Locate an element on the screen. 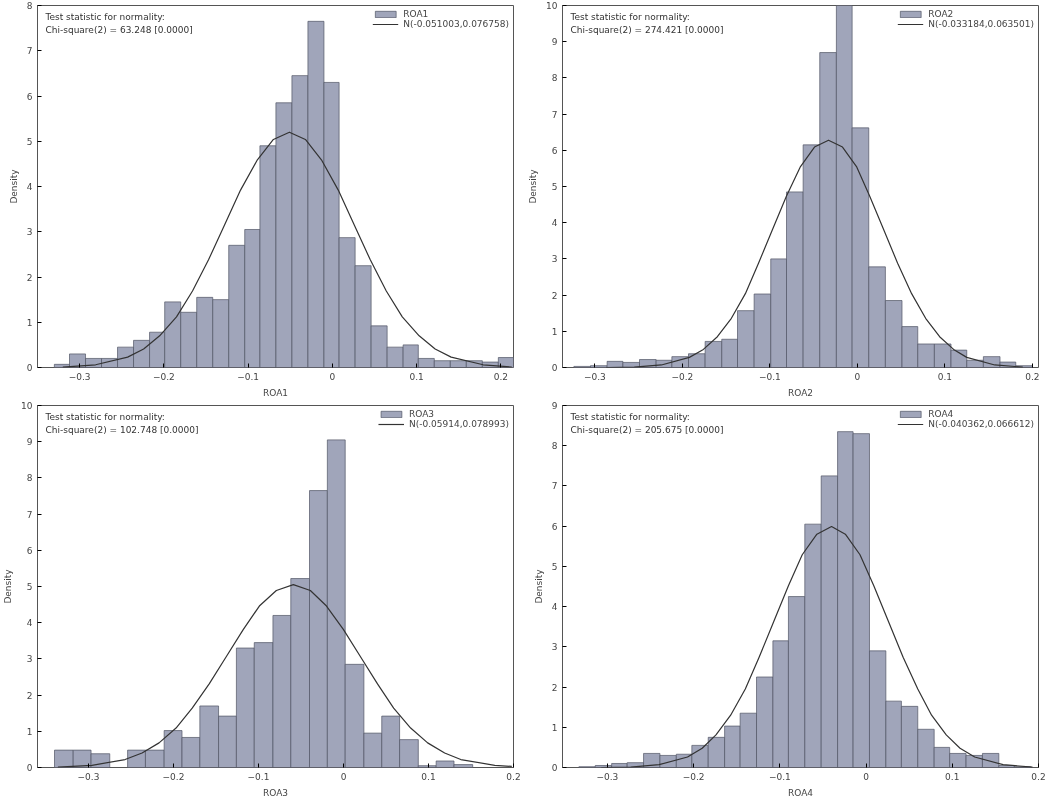 The height and width of the screenshot is (811, 1061). legend-label: N(-0.051003,0.076758) is located at coordinates (456, 24).